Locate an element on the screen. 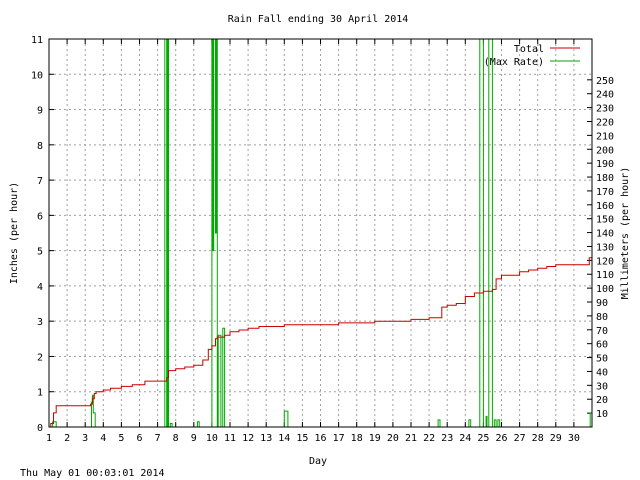 The width and height of the screenshot is (640, 480). y2-tick-label: 30 is located at coordinates (602, 386).